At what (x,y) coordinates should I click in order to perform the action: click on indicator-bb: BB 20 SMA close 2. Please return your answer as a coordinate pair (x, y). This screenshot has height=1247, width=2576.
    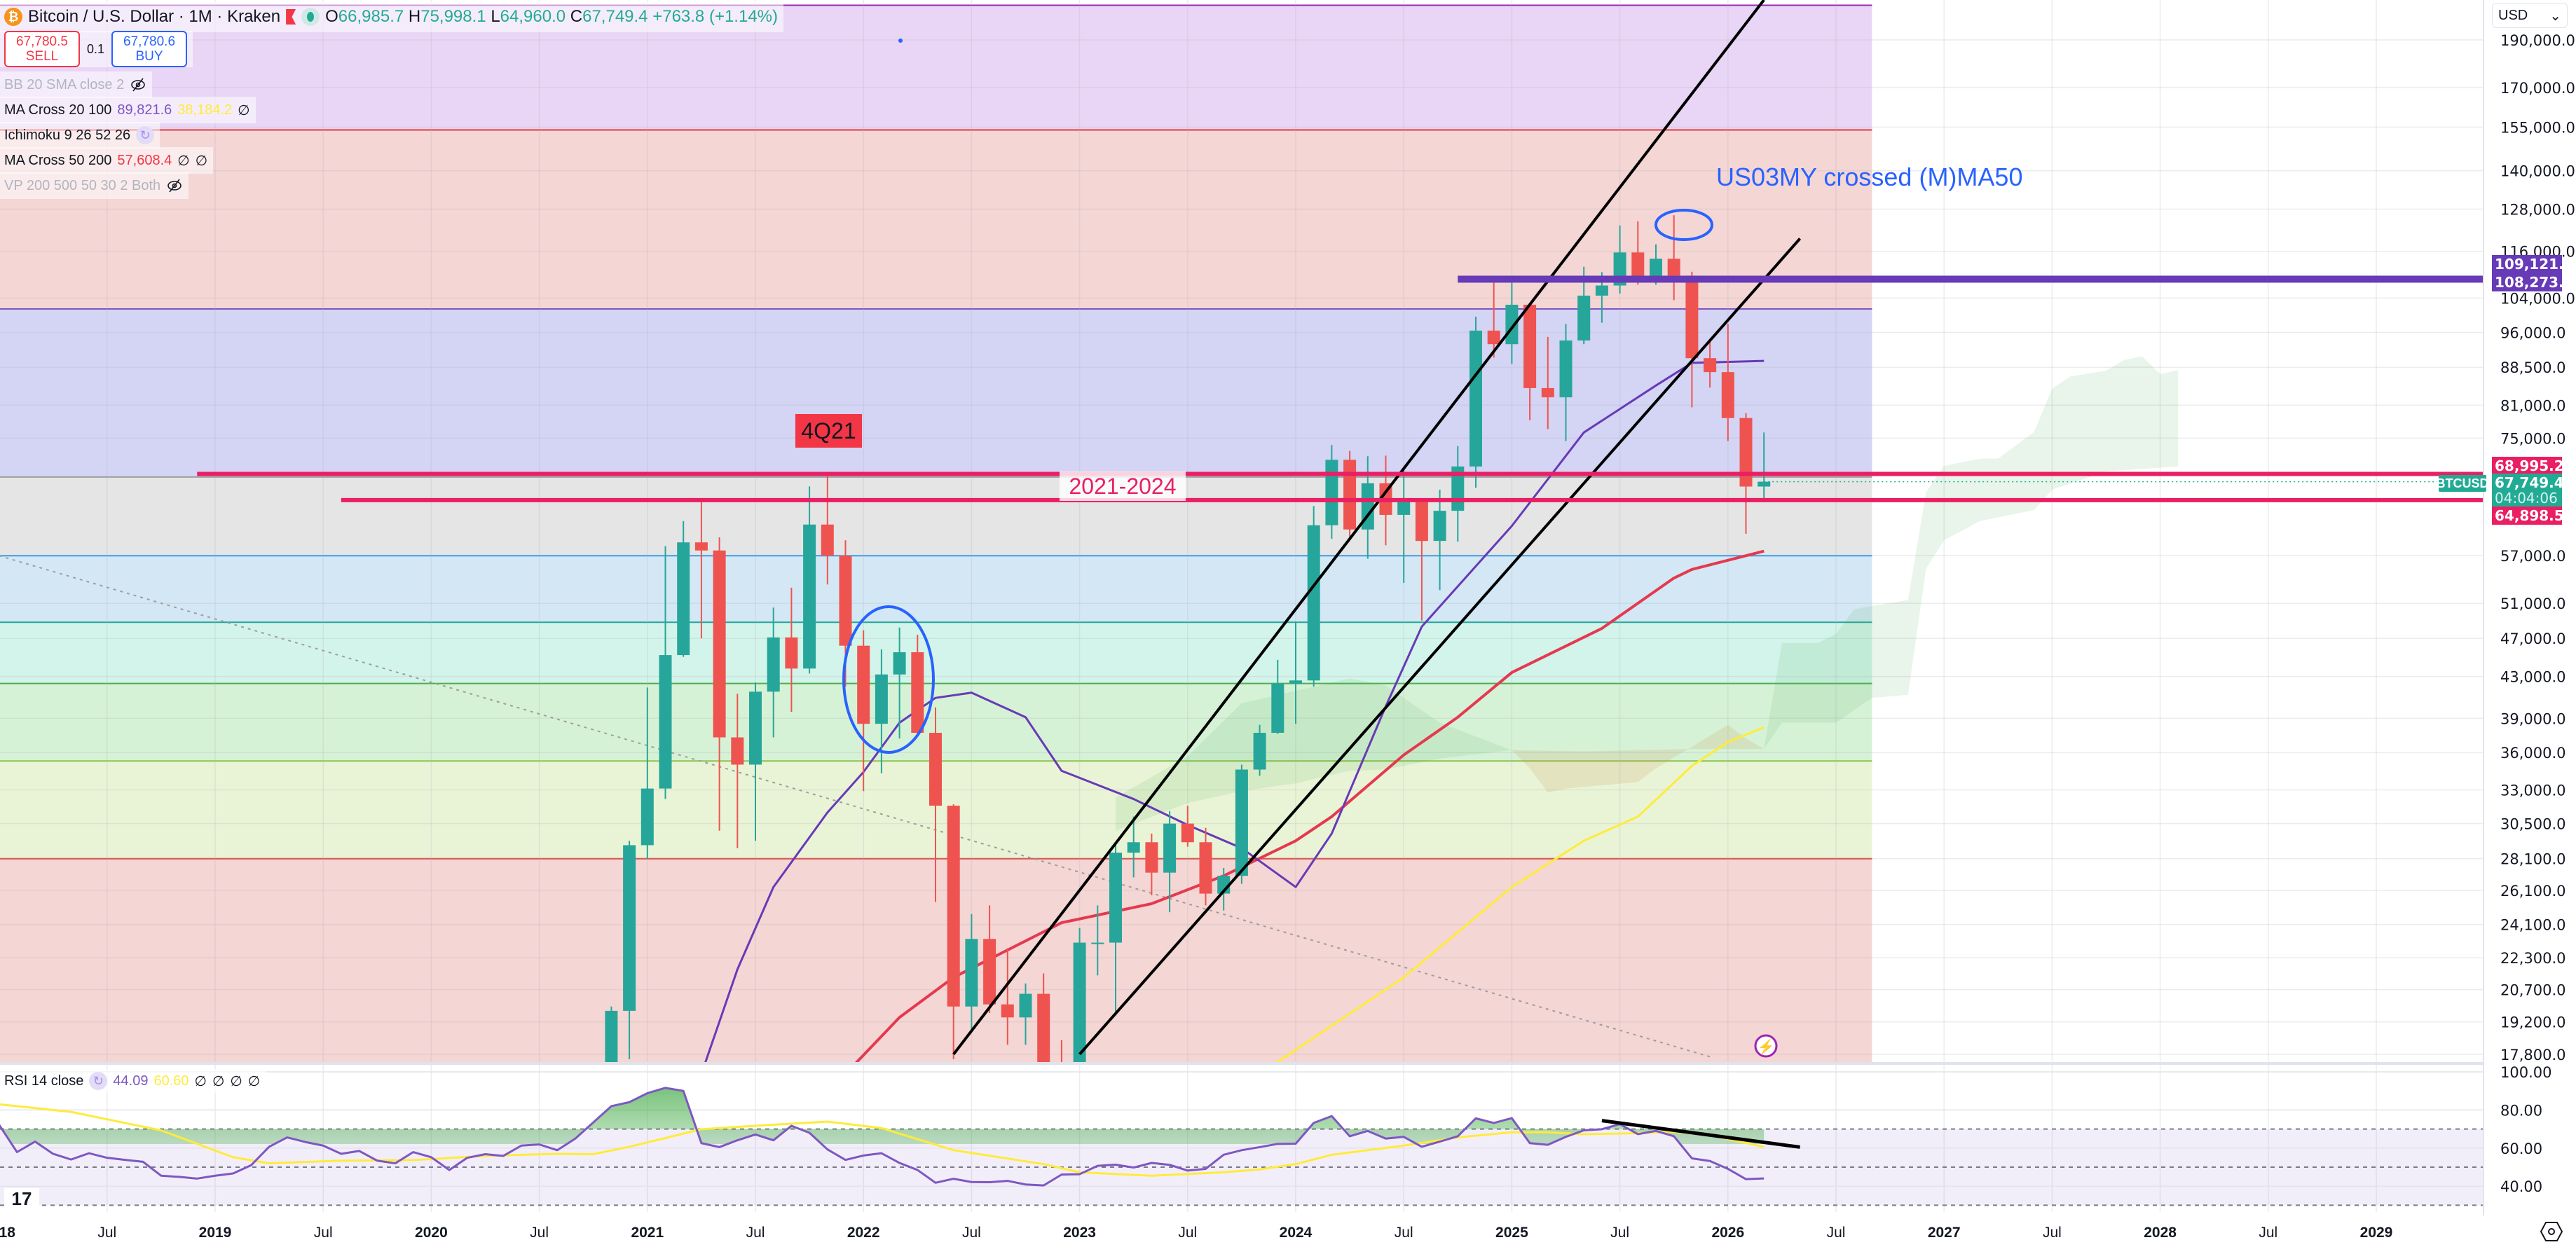
    Looking at the image, I should click on (77, 84).